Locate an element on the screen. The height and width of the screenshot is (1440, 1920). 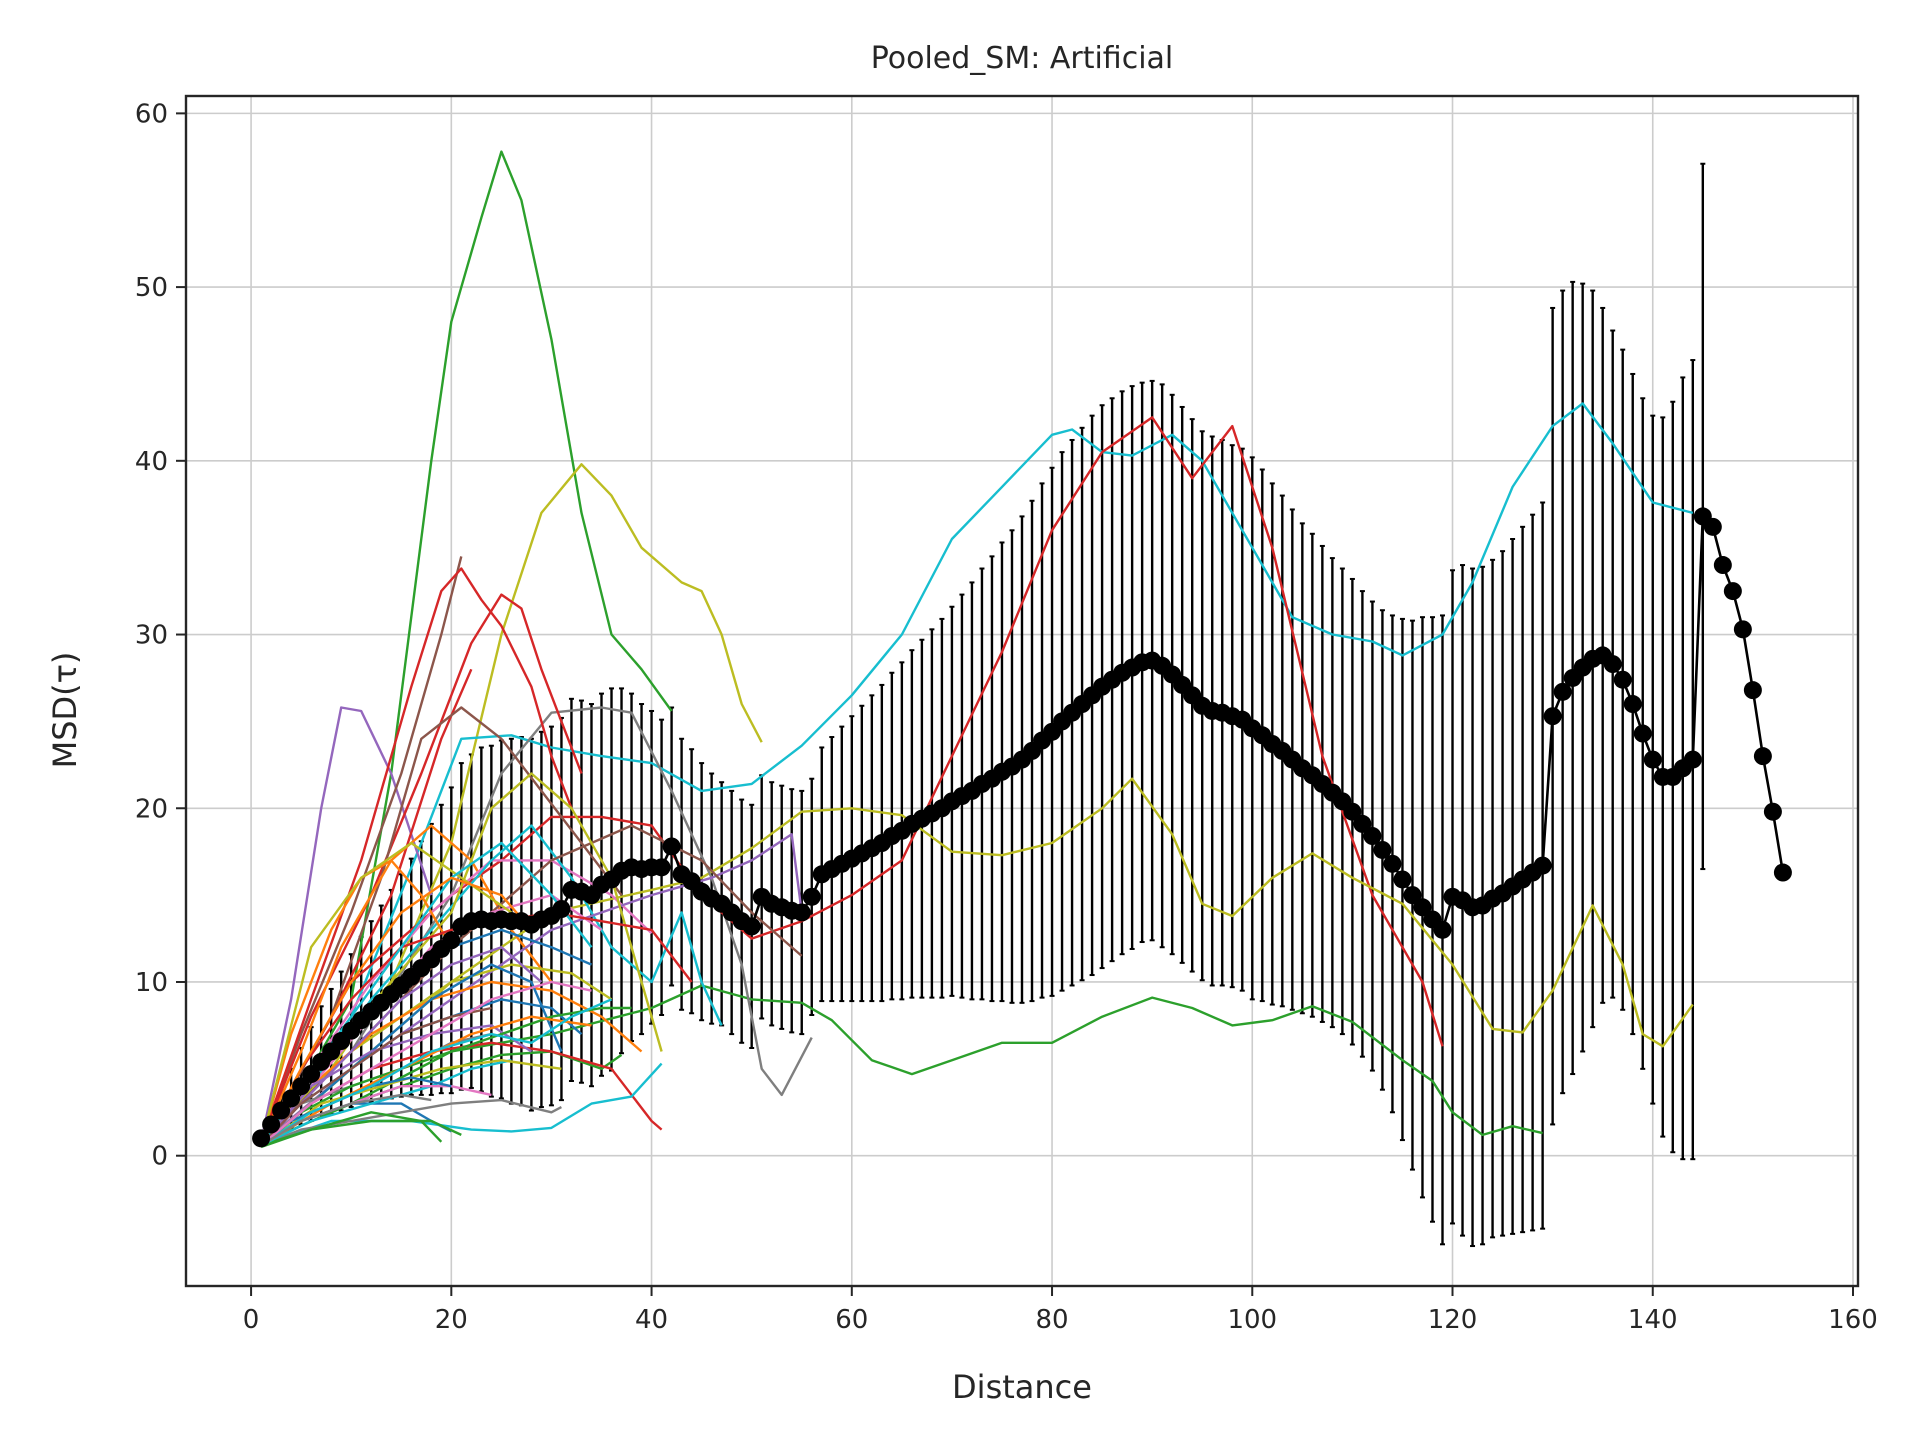
x-tick-label: 40 is located at coordinates (651, 1320).